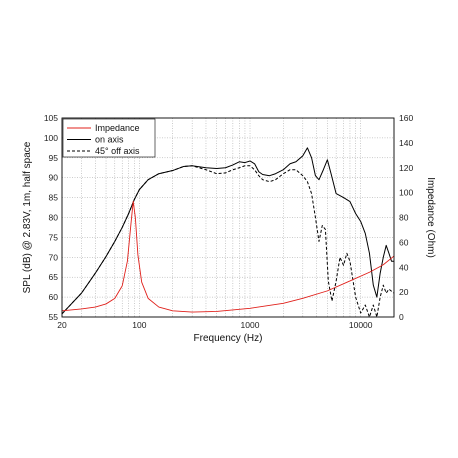 The image size is (458, 458). Describe the element at coordinates (404, 218) in the screenshot. I see `y-right-tick-label: 80` at that location.